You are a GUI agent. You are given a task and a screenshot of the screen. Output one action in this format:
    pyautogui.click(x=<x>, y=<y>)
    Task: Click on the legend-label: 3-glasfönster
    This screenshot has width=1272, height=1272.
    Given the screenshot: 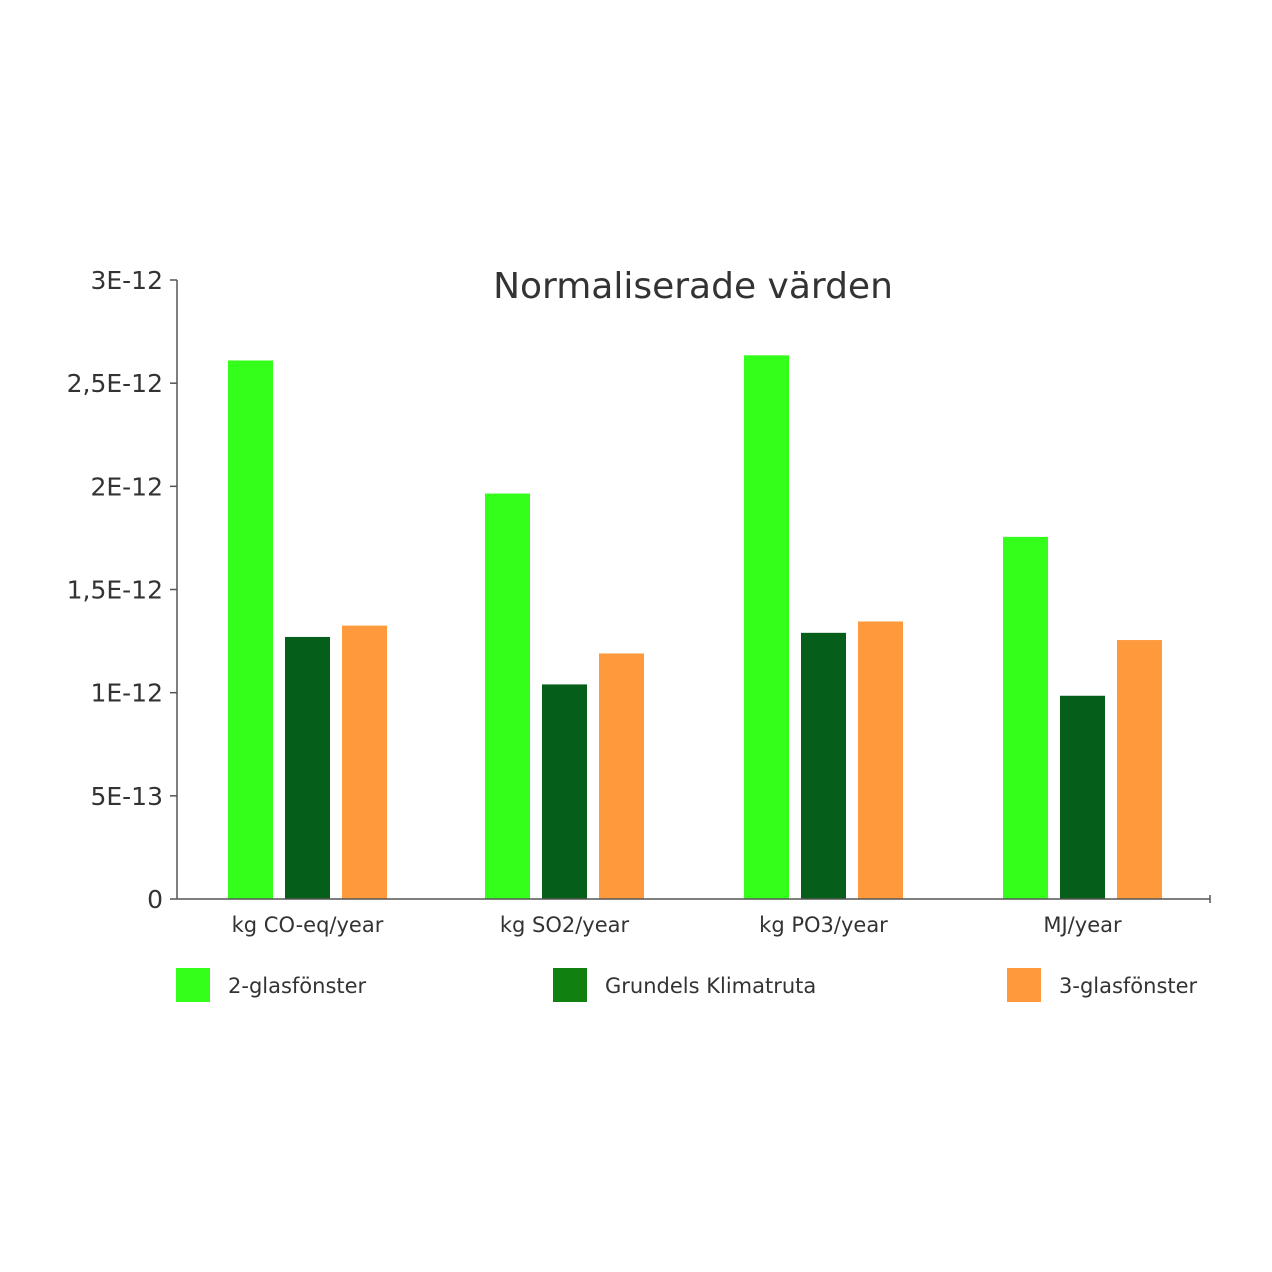 What is the action you would take?
    pyautogui.click(x=1128, y=986)
    